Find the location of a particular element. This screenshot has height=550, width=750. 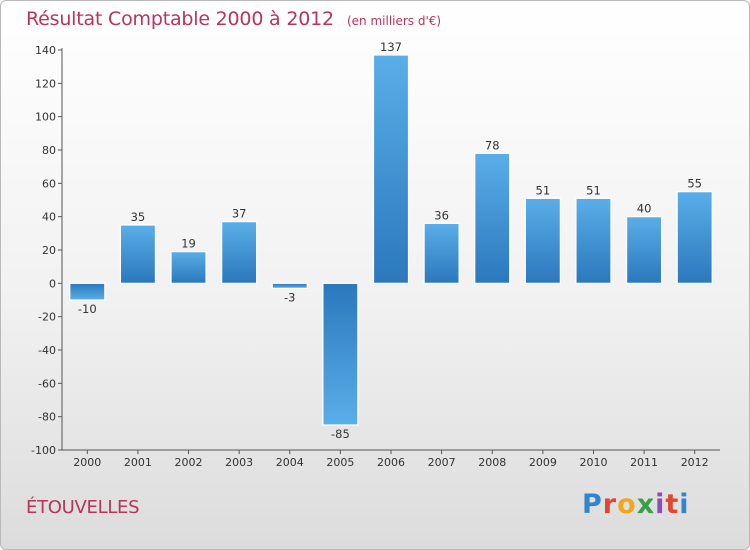

y-tick-label: 100 is located at coordinates (45, 117).